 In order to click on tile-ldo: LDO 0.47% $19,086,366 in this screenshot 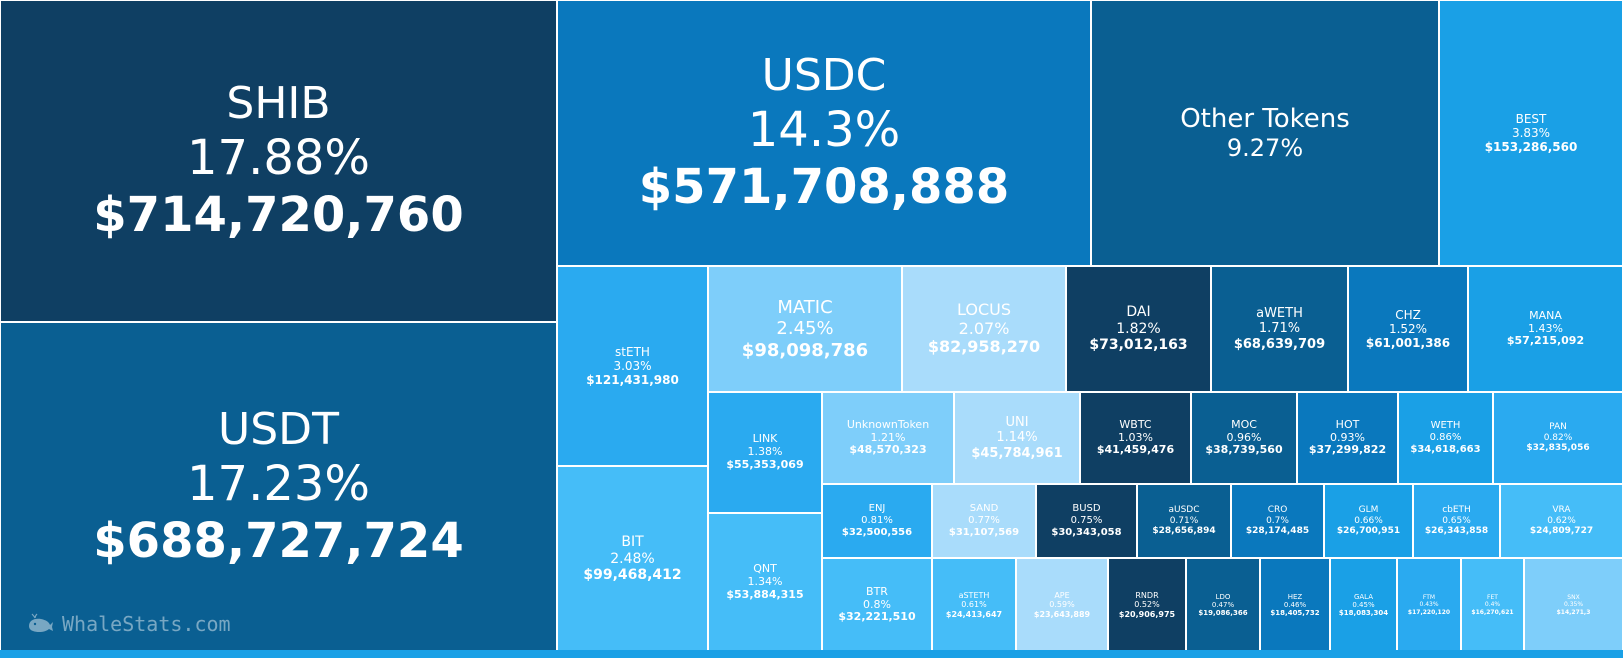, I will do `click(1223, 605)`.